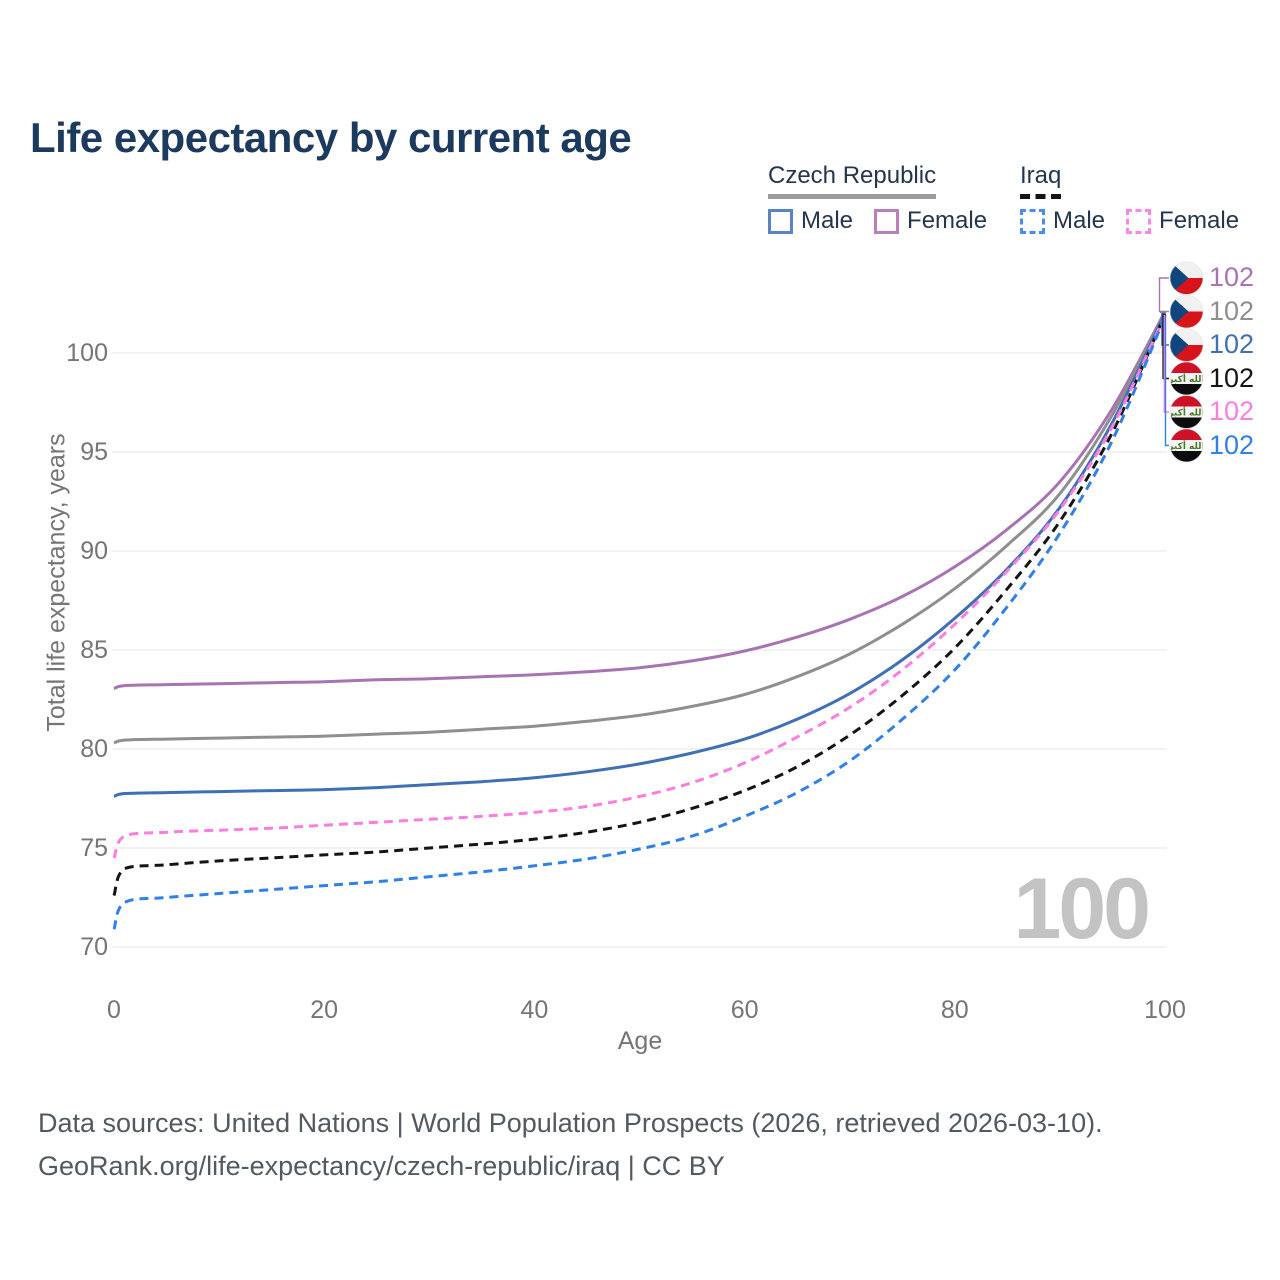 This screenshot has height=1280, width=1280. I want to click on legend-country-czech-republic: Czech Republic, so click(852, 180).